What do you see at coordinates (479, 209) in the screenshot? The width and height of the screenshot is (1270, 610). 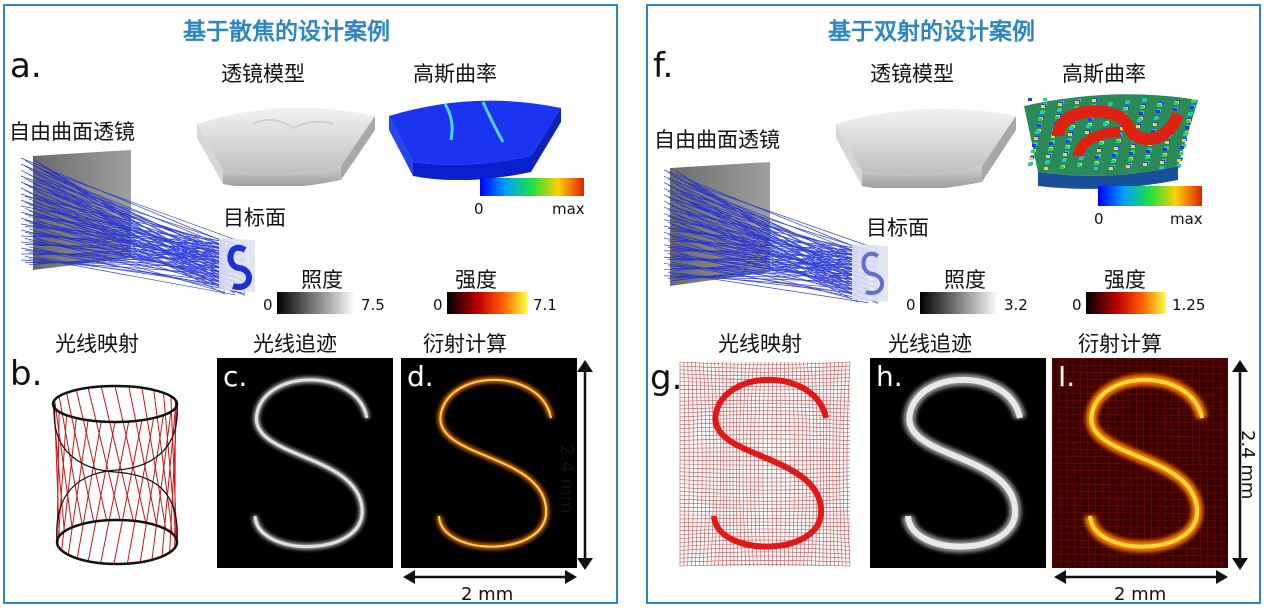 I see `curvature-min-label: 0` at bounding box center [479, 209].